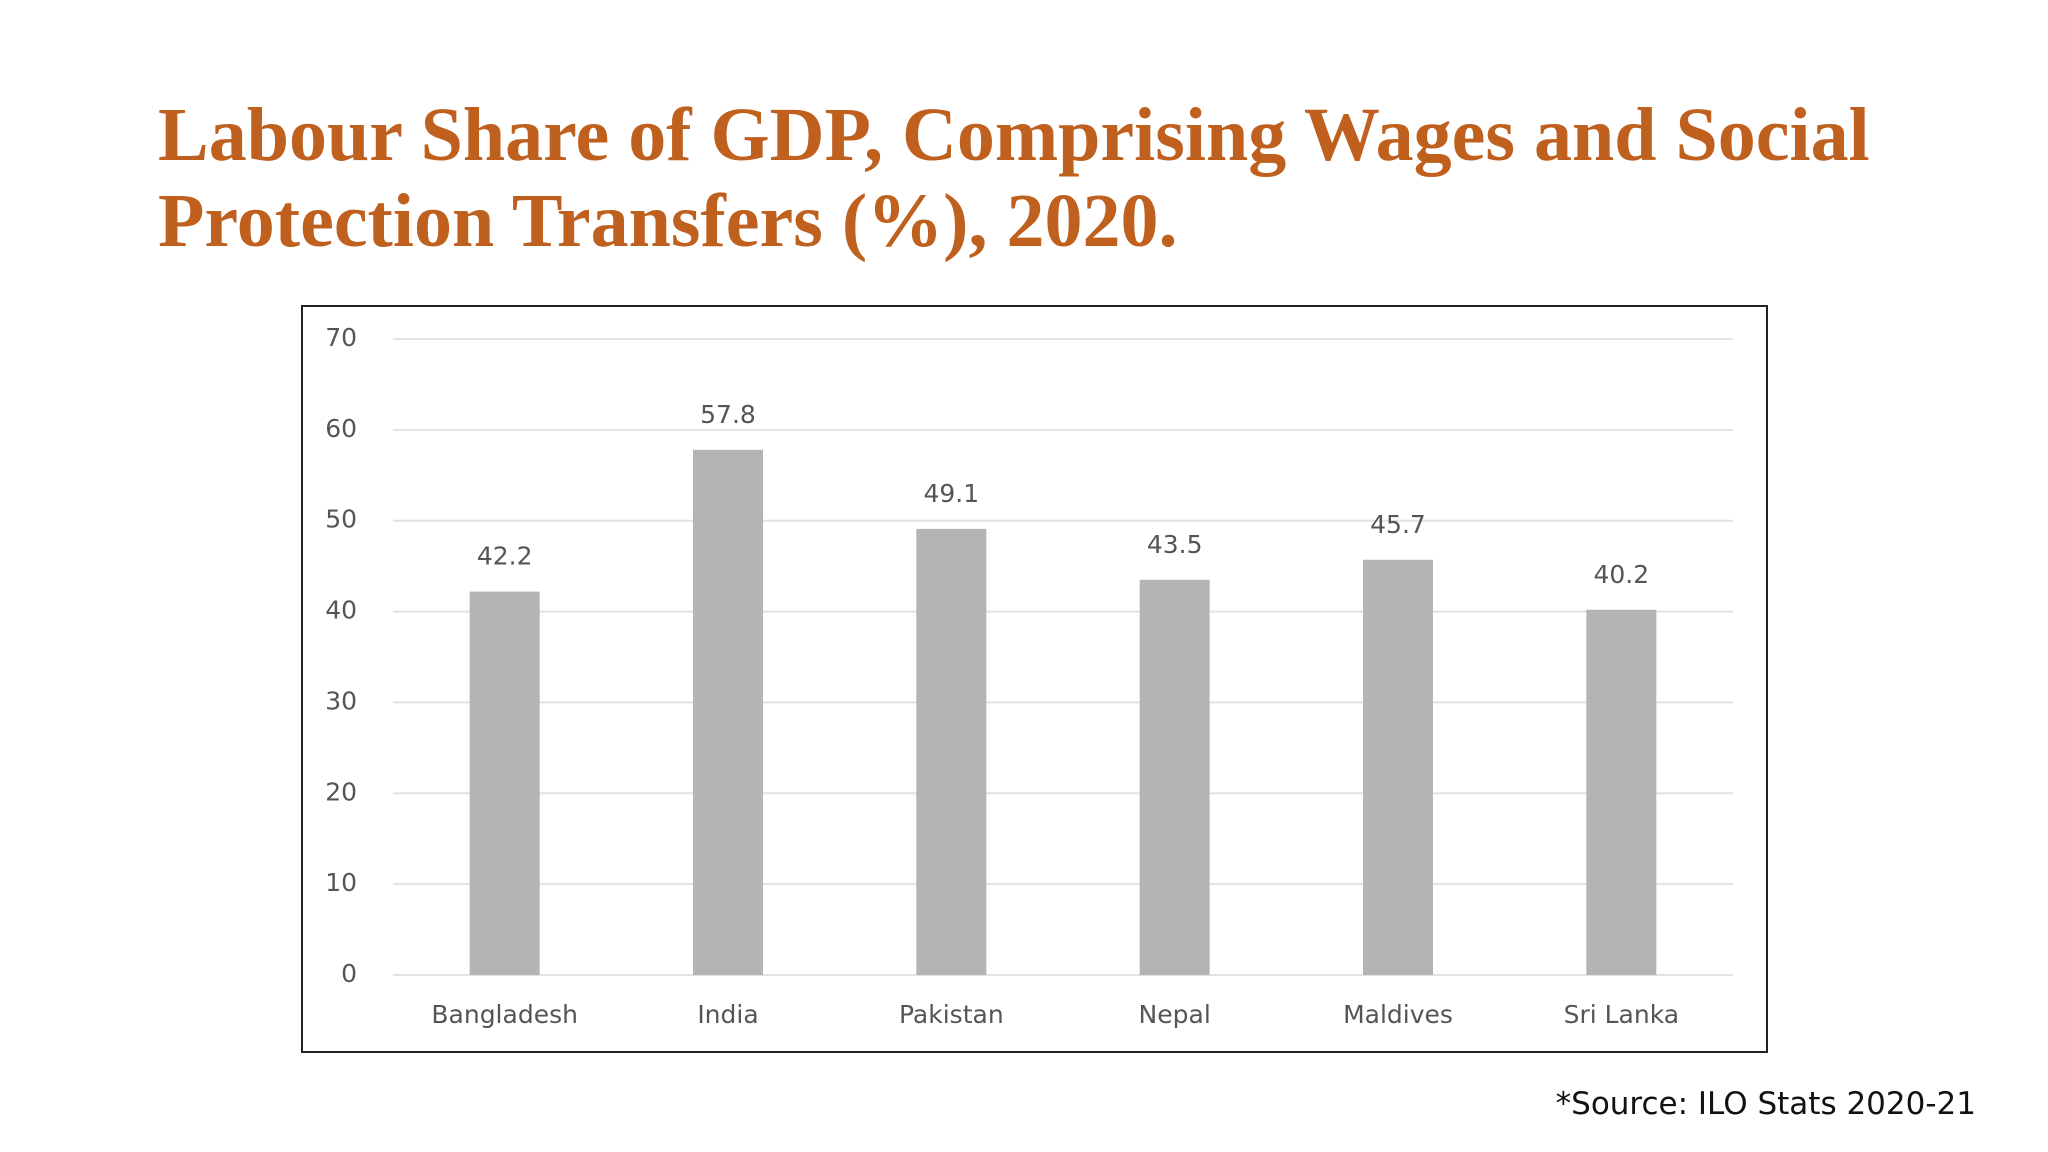 The height and width of the screenshot is (1152, 2048). Describe the element at coordinates (1621, 574) in the screenshot. I see `data-label: 40.2` at that location.